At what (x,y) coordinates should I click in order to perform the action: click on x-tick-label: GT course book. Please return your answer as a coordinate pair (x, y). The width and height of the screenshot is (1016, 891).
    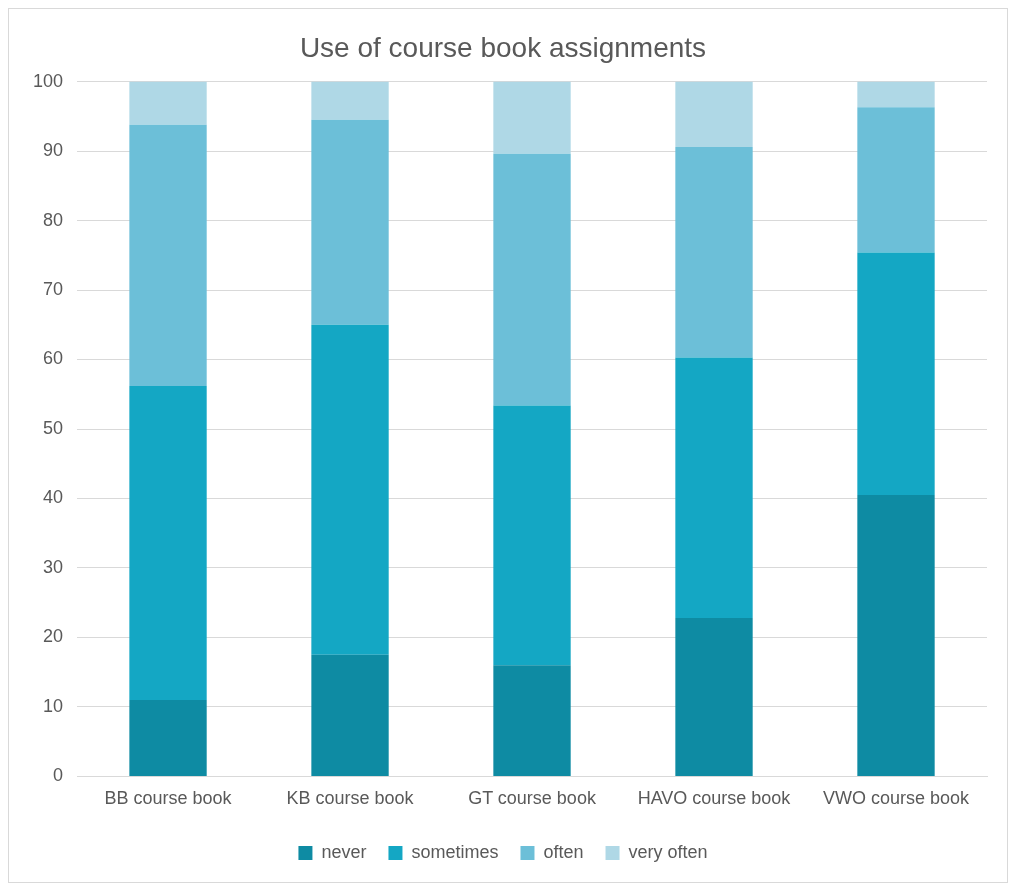
    Looking at the image, I should click on (532, 798).